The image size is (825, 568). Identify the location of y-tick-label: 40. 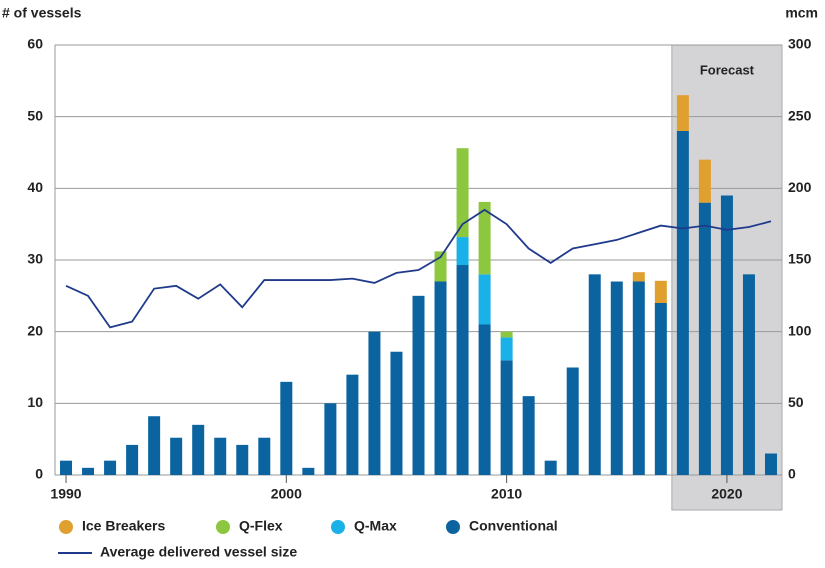
(35, 187).